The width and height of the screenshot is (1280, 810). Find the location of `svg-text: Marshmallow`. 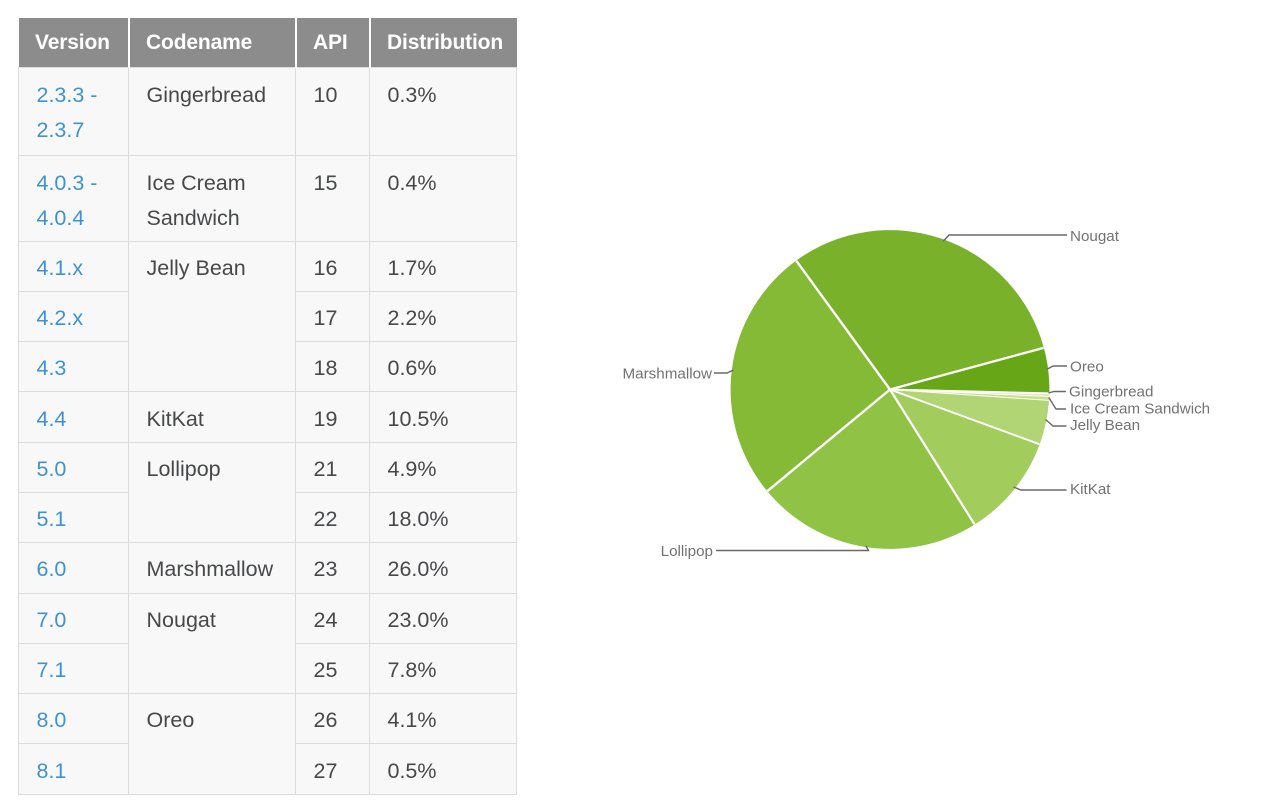

svg-text: Marshmallow is located at coordinates (667, 374).